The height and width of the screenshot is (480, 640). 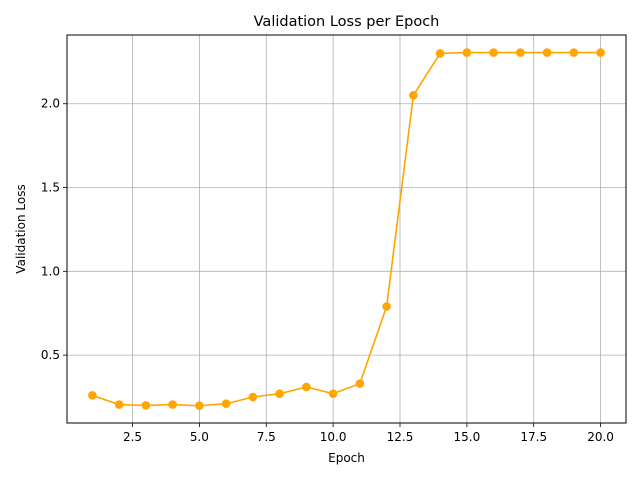 What do you see at coordinates (333, 437) in the screenshot?
I see `x-tick-label: 10.0` at bounding box center [333, 437].